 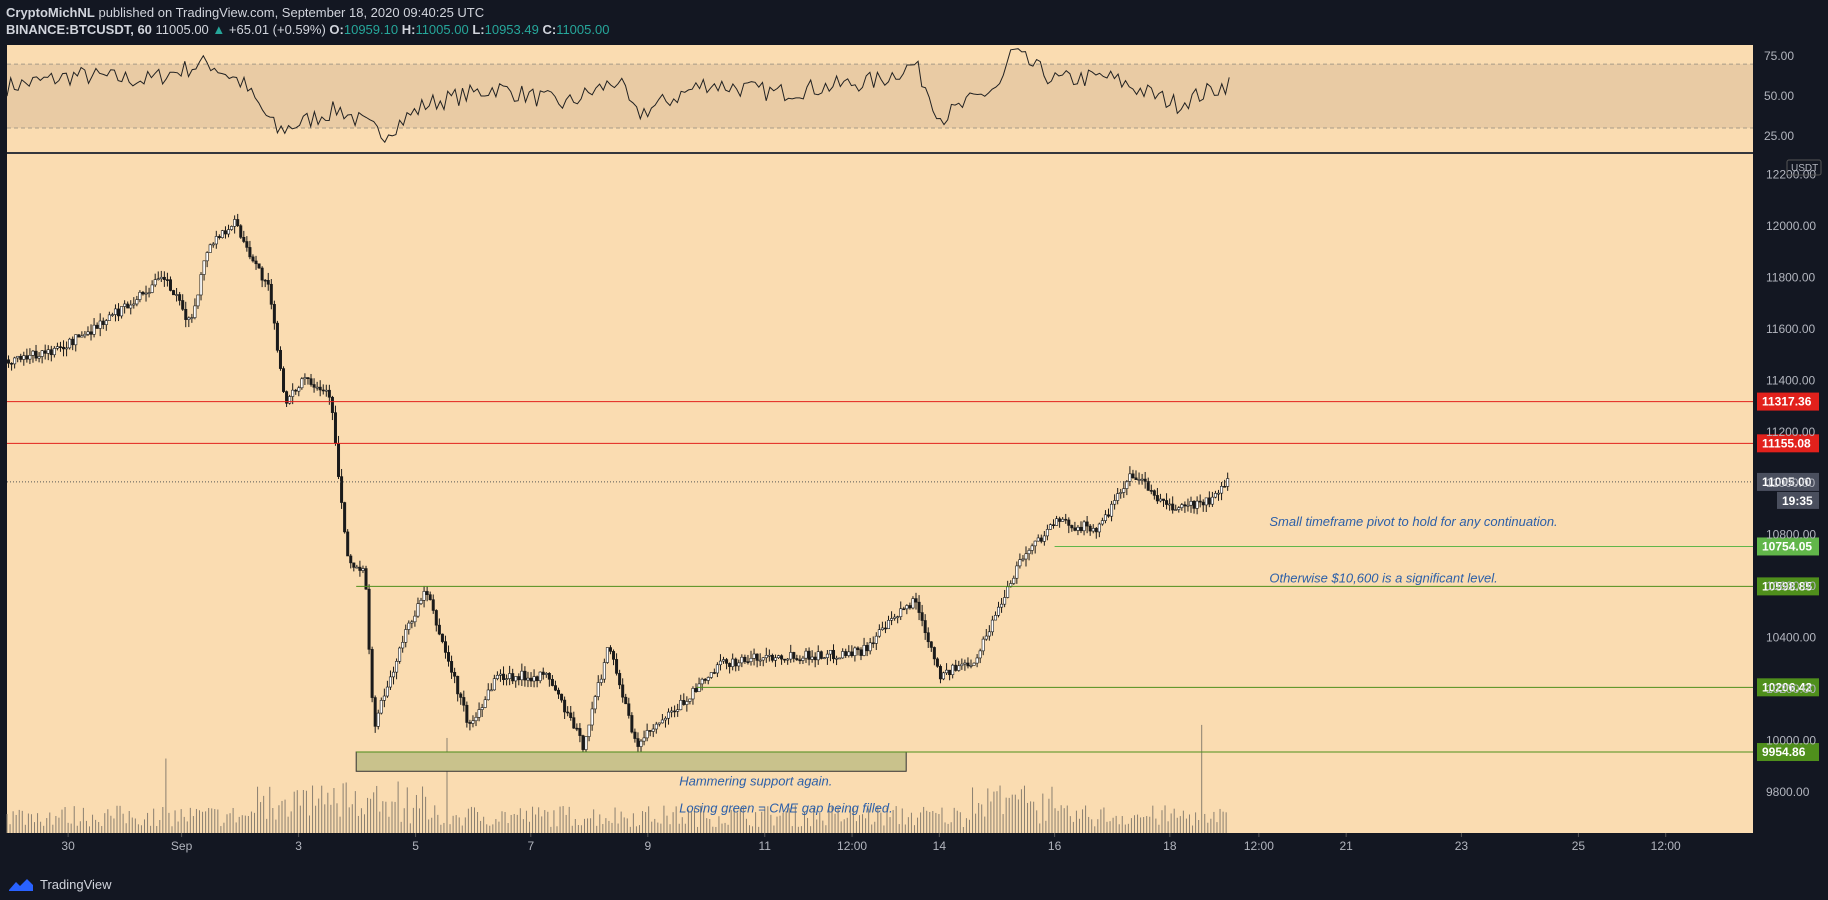 I want to click on time-tick-label: Sep, so click(x=182, y=846).